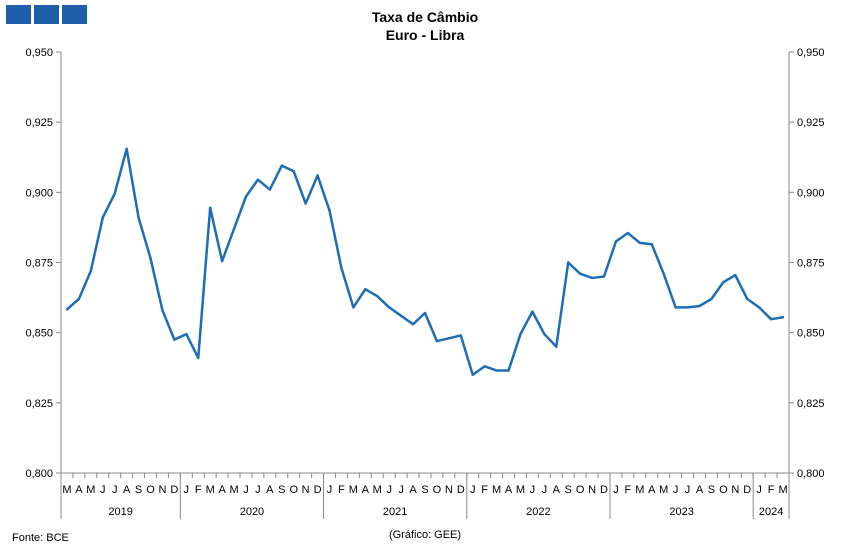  I want to click on gee-logo-icon, so click(46, 14).